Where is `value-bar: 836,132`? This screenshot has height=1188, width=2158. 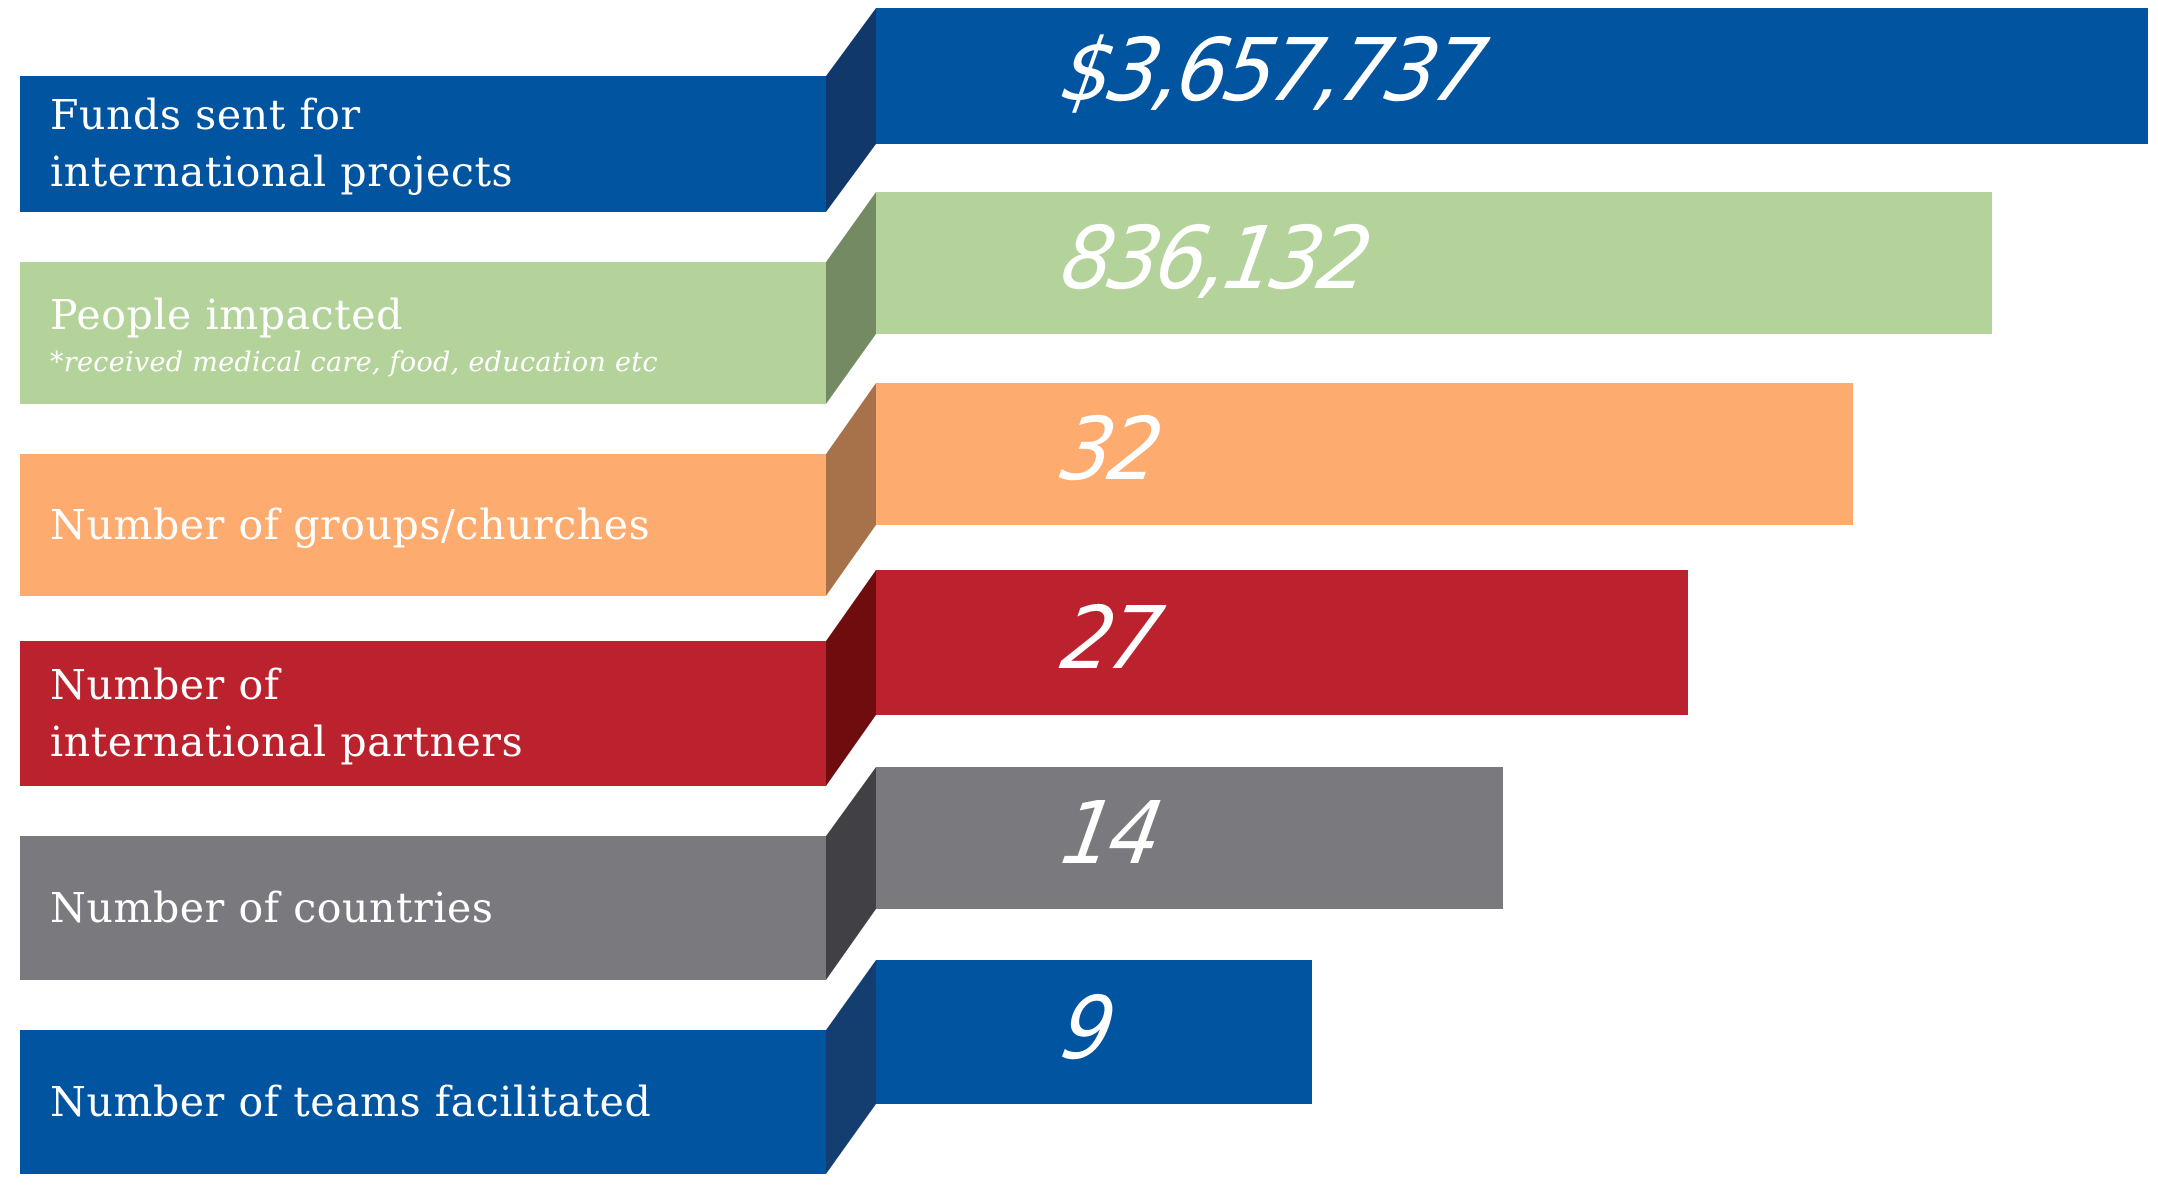 value-bar: 836,132 is located at coordinates (1434, 263).